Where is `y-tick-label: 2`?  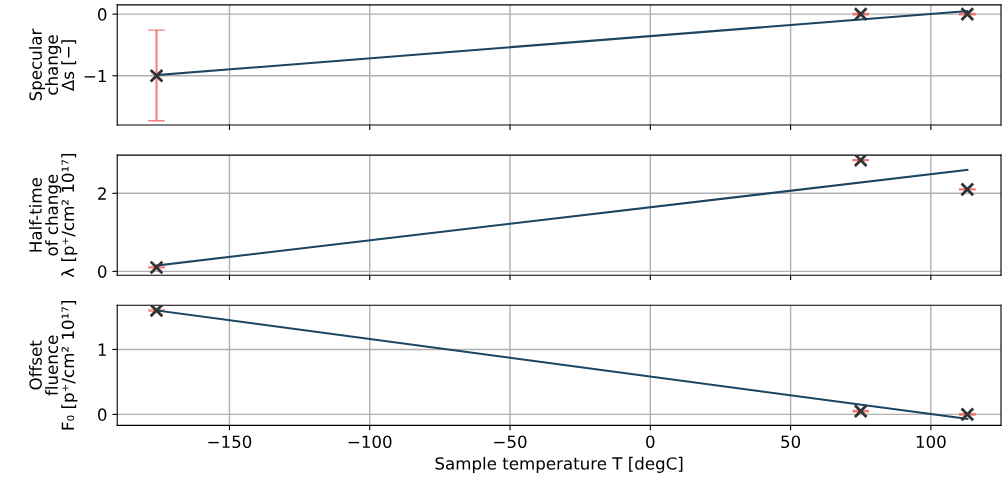
y-tick-label: 2 is located at coordinates (102, 193).